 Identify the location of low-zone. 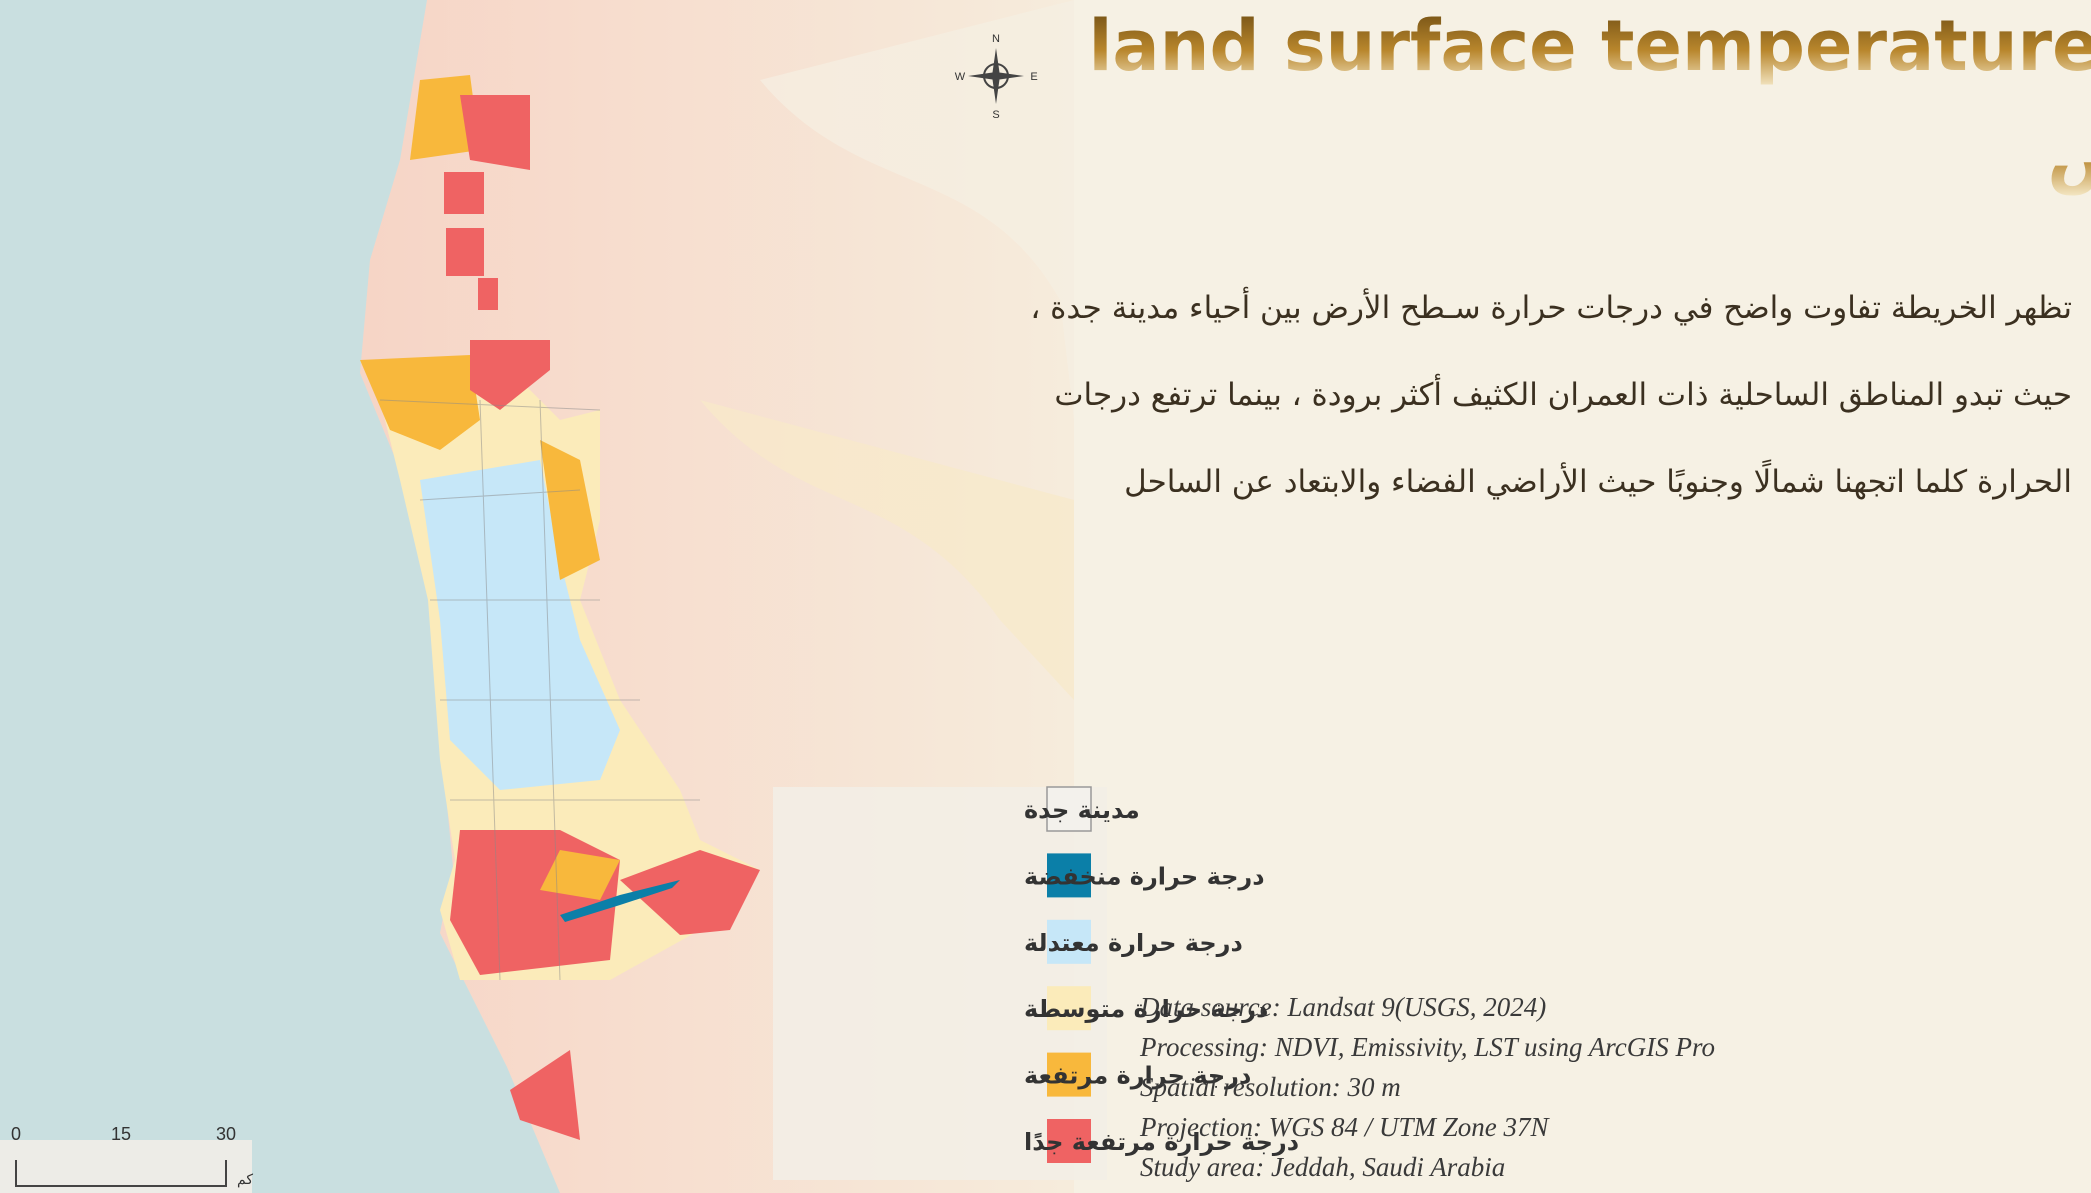
(620, 901).